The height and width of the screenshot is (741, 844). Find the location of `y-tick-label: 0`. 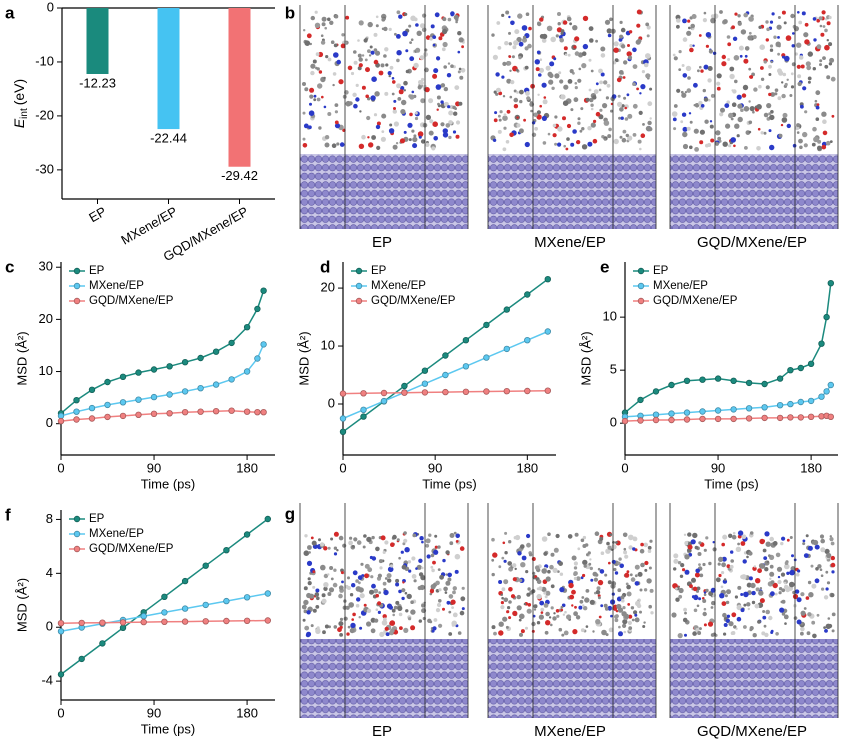

y-tick-label: 0 is located at coordinates (613, 422).